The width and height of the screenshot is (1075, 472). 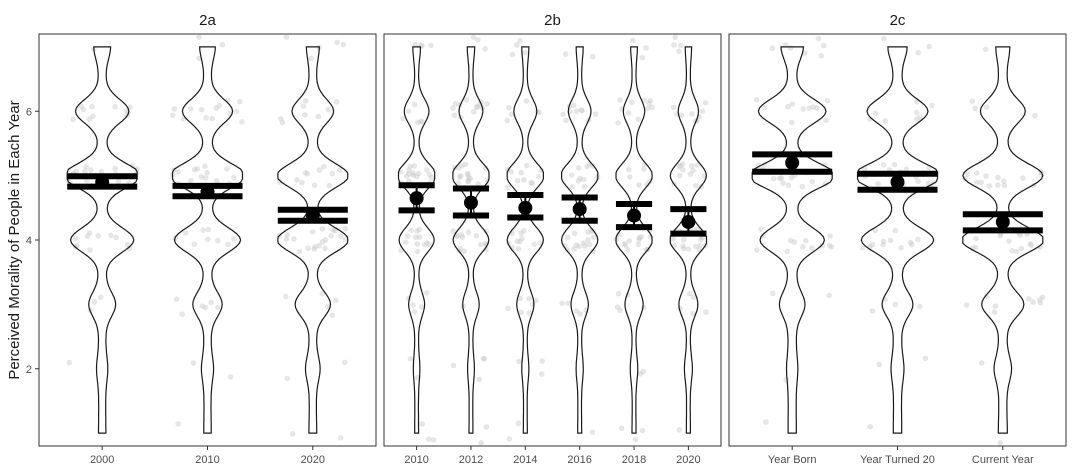 I want to click on jitter-points, so click(x=207, y=230).